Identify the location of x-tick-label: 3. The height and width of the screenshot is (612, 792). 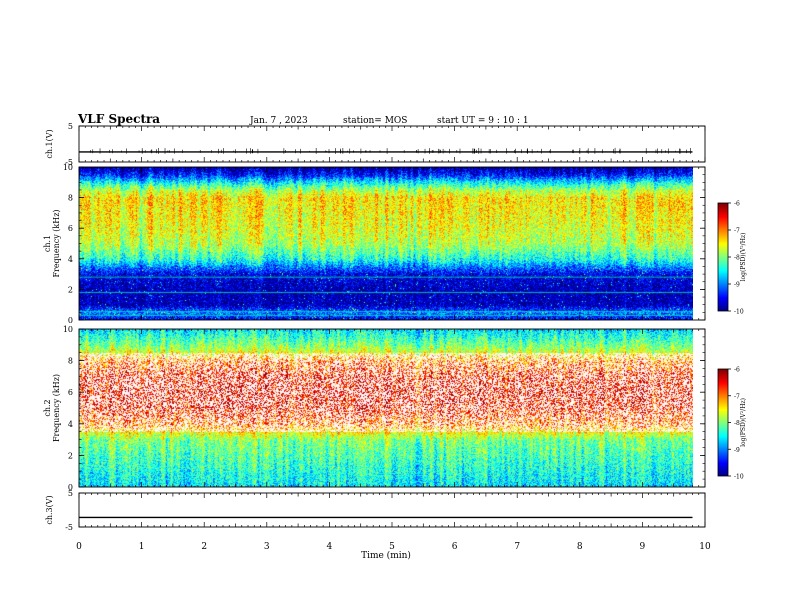
(267, 547).